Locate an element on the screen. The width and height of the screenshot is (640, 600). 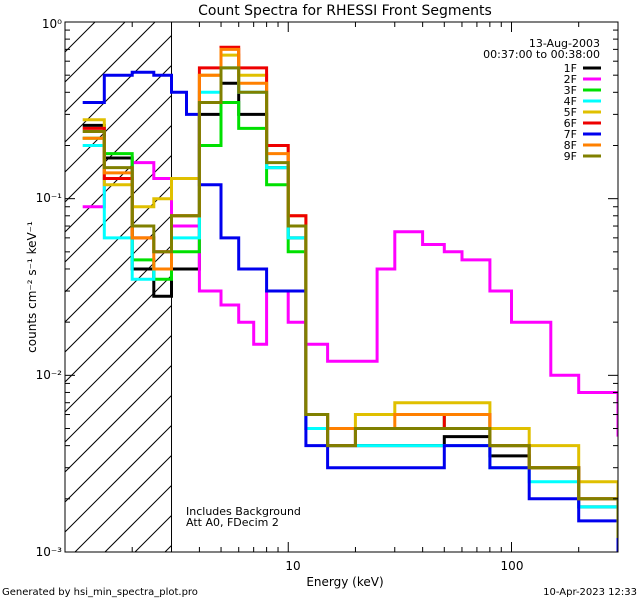
legend-label-3F: 3F is located at coordinates (570, 90).